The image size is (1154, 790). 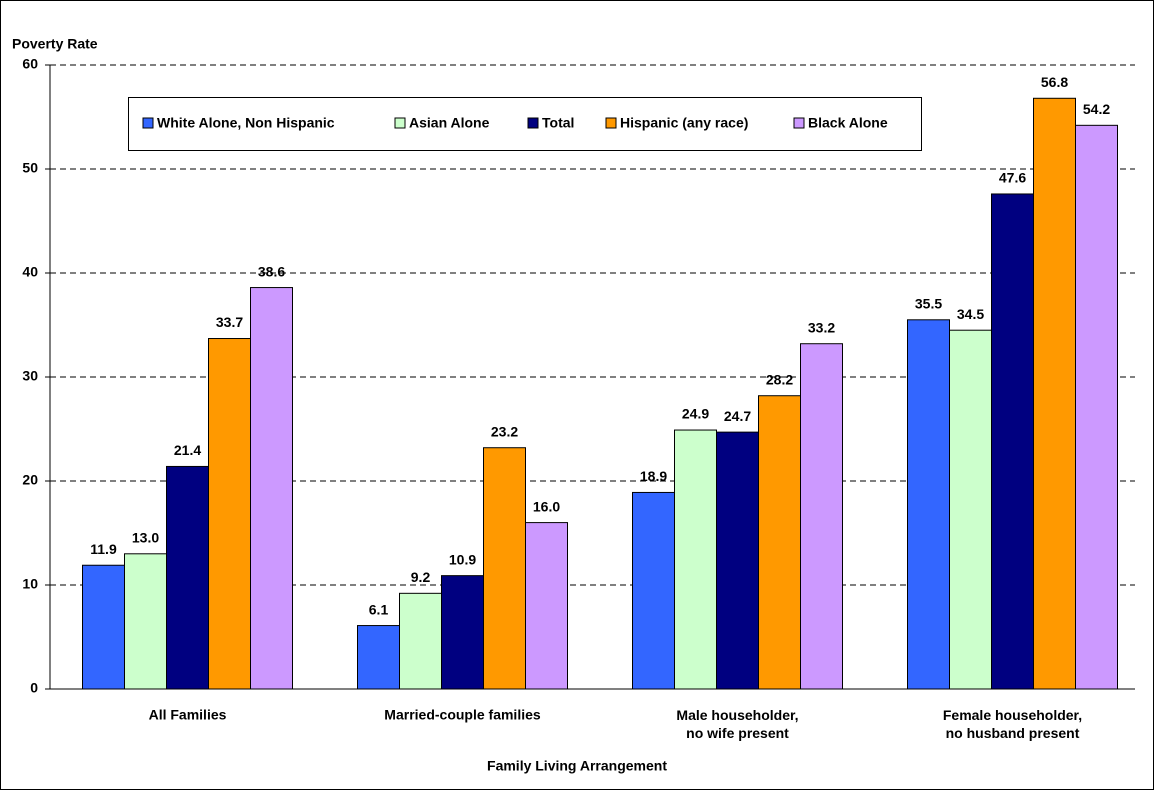 What do you see at coordinates (525, 124) in the screenshot?
I see `legend-box` at bounding box center [525, 124].